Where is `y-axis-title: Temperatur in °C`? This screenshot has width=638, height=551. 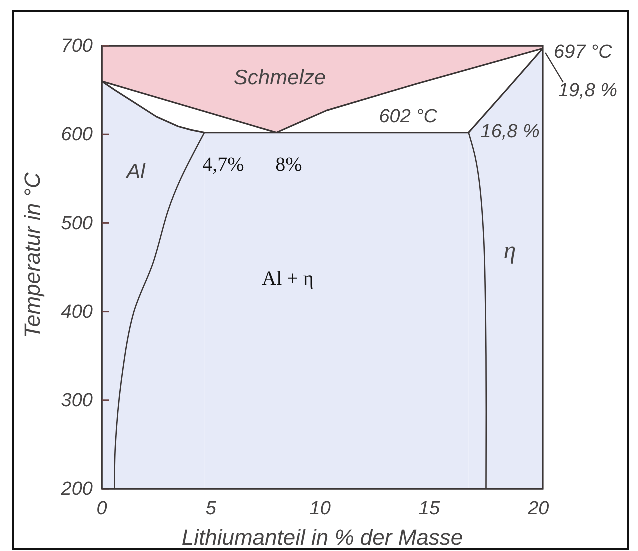 y-axis-title: Temperatur in °C is located at coordinates (32, 255).